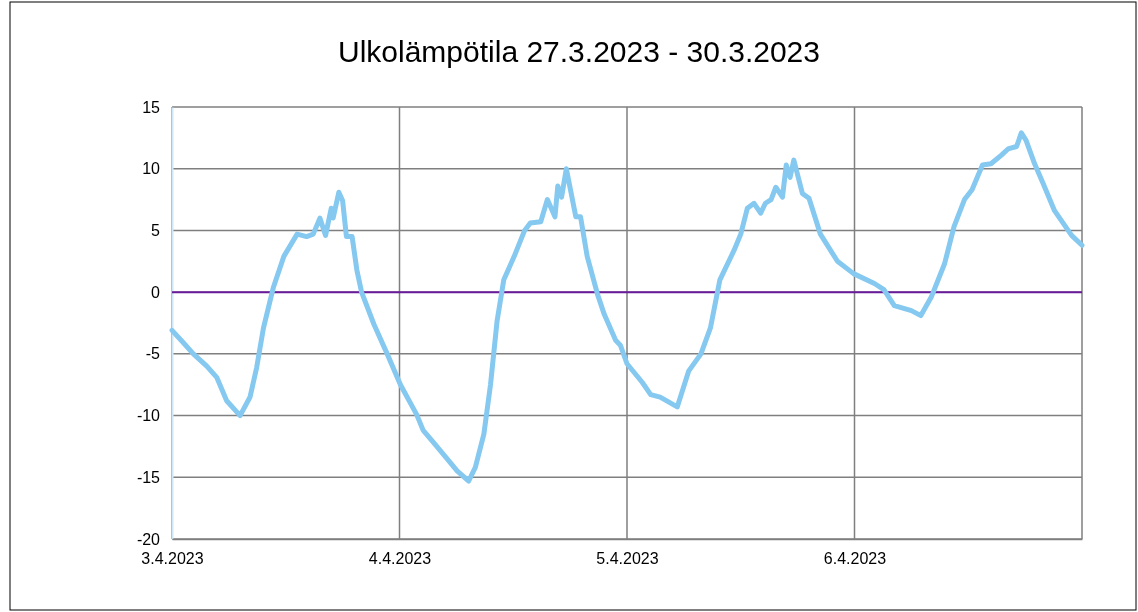 This screenshot has width=1138, height=612. What do you see at coordinates (148, 539) in the screenshot?
I see `y-tick-label: -20` at bounding box center [148, 539].